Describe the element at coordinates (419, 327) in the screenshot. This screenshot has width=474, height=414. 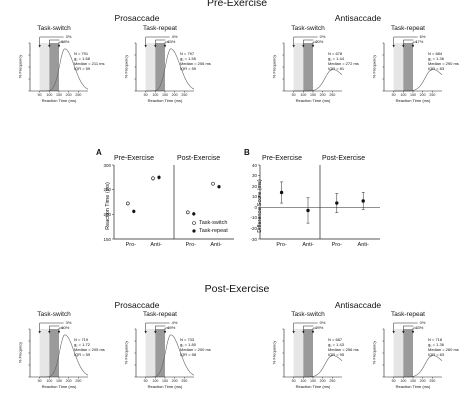
I see `percent-bottom: 33%` at that location.